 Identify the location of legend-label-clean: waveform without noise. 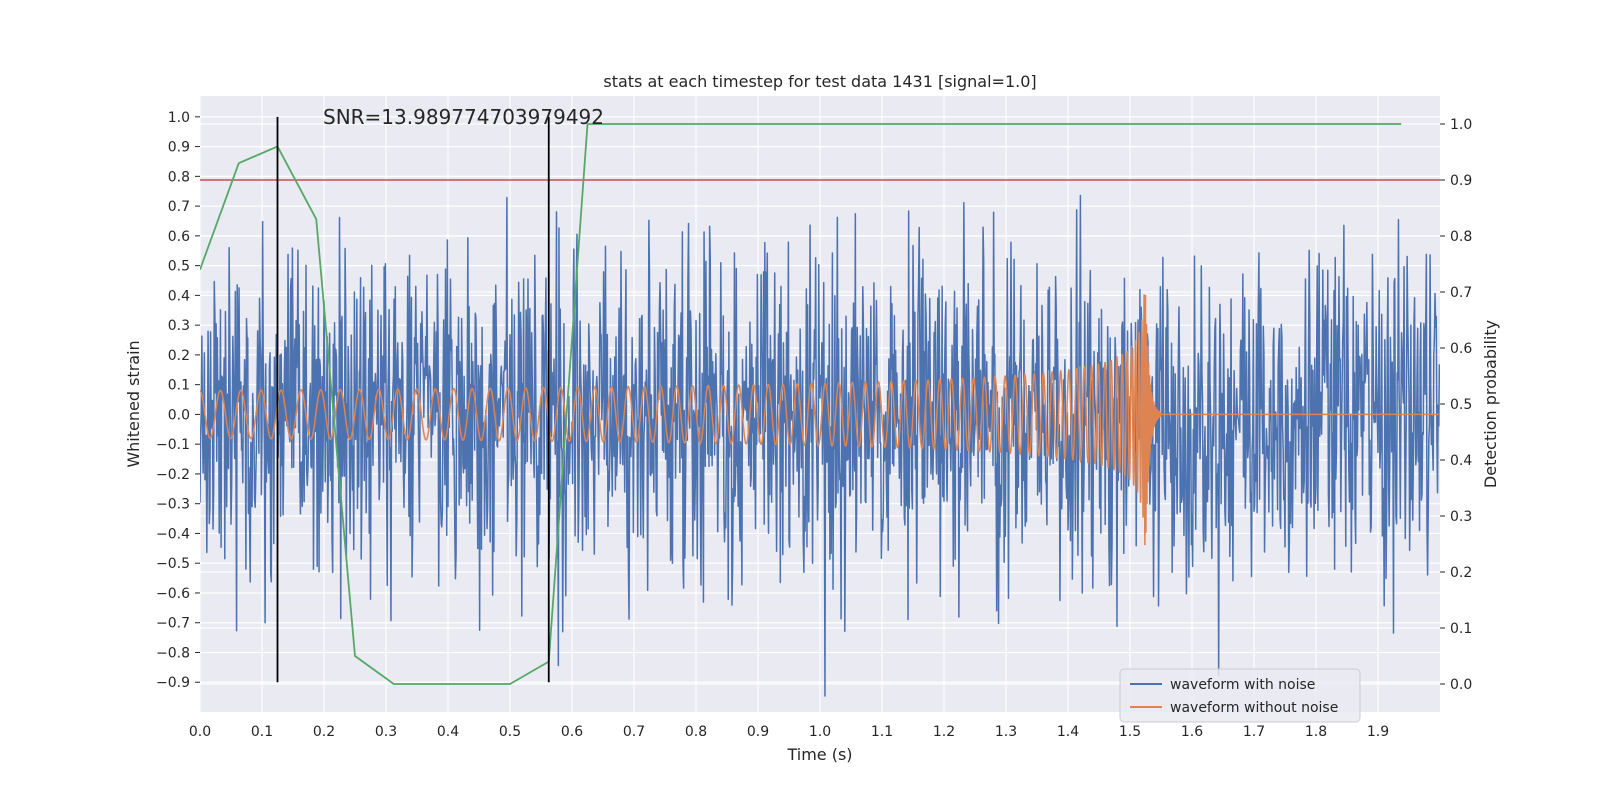
(1254, 708).